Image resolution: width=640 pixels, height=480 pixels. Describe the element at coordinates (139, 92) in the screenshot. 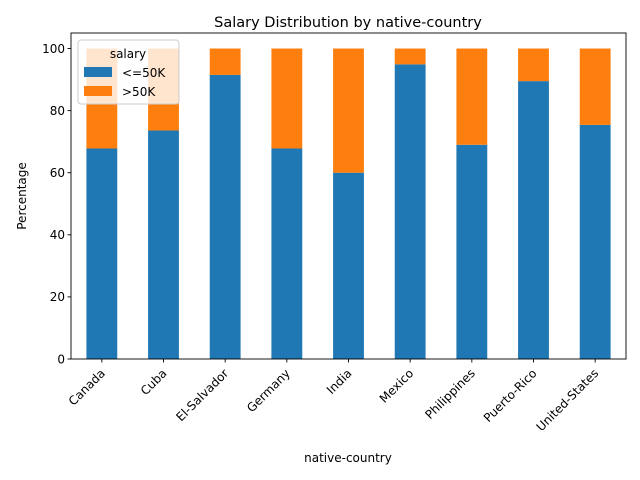

I see `legend-label-gt50k: >50K` at that location.